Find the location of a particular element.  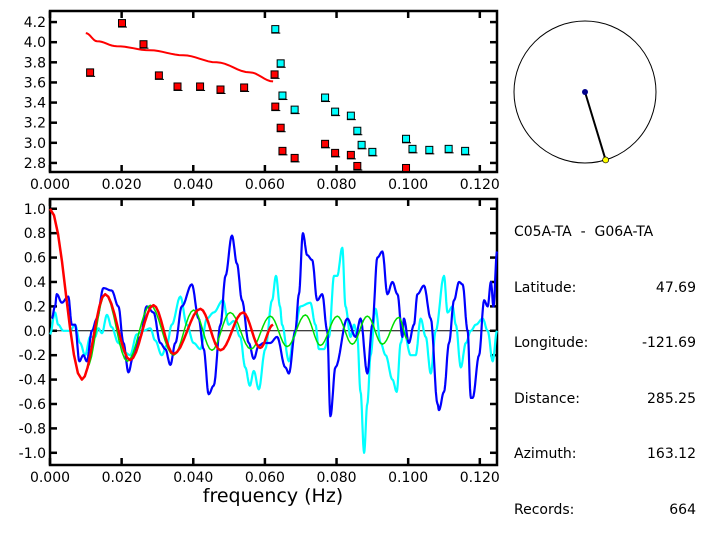

y-tick-label: 3.2 is located at coordinates (35, 124).